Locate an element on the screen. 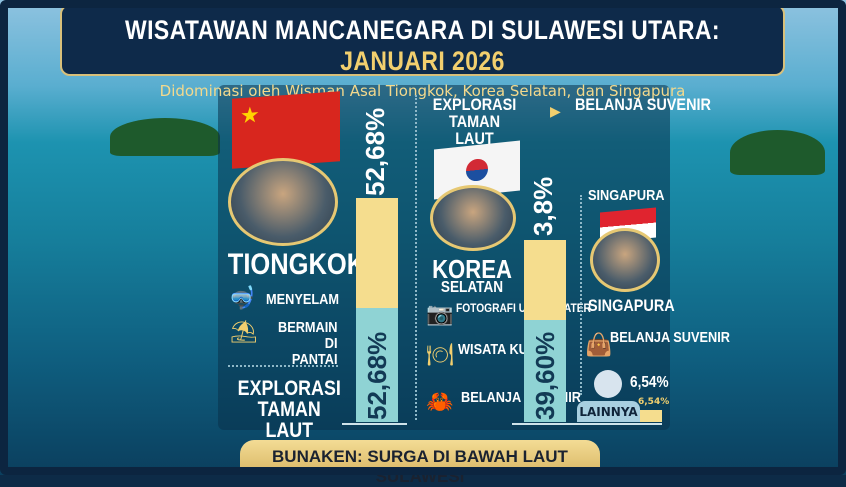  dining-plate-icon: 🍽 is located at coordinates (440, 355).